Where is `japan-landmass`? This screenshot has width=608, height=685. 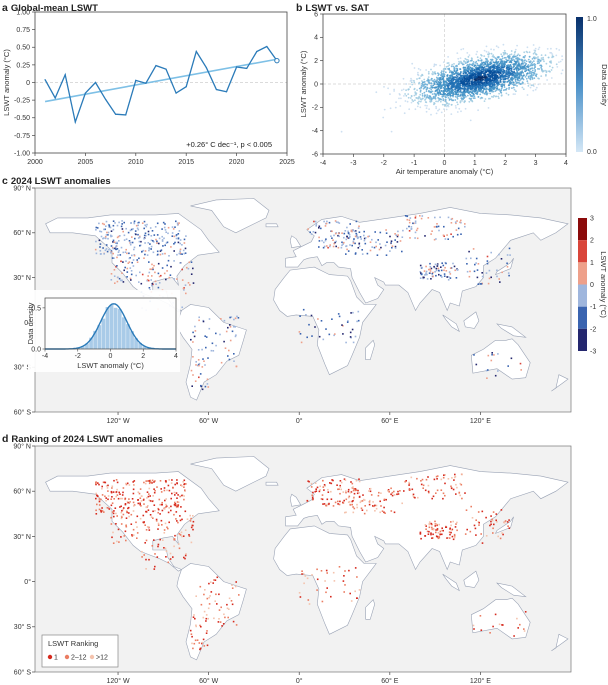
japan-landmass is located at coordinates (504, 267).